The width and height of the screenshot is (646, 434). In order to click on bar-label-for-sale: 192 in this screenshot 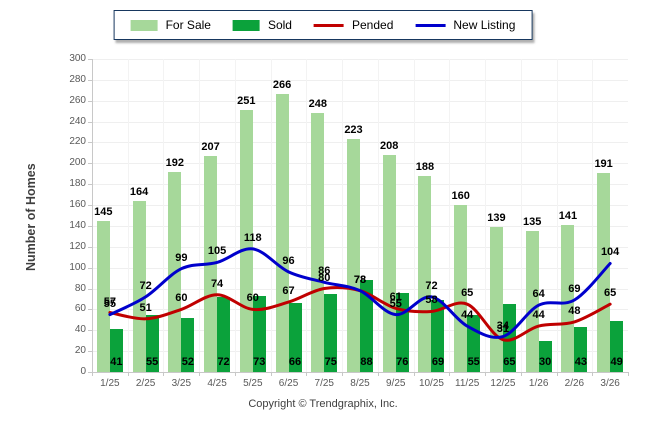, I will do `click(174, 162)`.